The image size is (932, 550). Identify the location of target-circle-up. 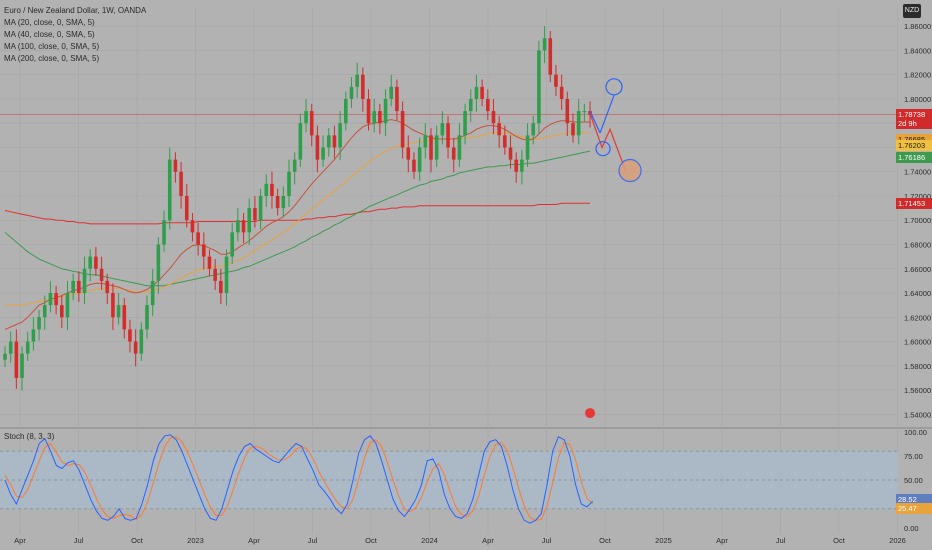
(614, 87).